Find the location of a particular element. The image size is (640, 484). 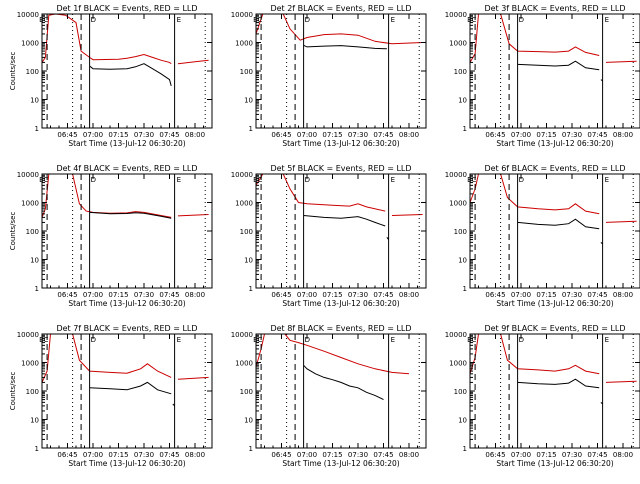

chart-title: Det 2f BLACK = Events, RED = LLD is located at coordinates (340, 8).